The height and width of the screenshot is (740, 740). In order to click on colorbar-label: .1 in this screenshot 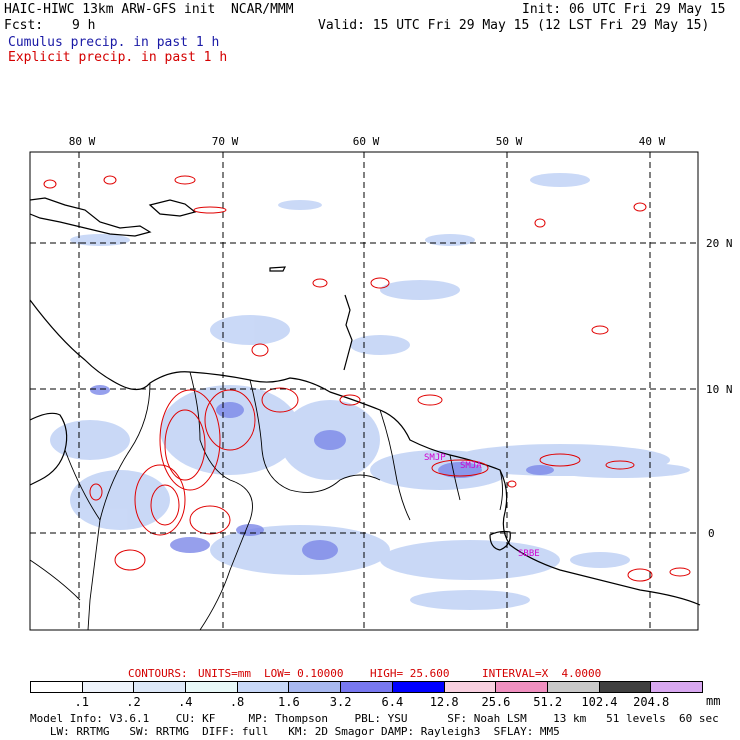, I will do `click(81, 702)`.